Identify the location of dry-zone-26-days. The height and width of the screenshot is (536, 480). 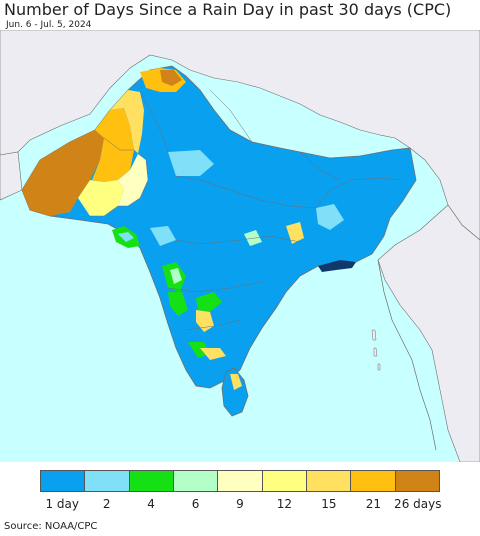
(63, 173).